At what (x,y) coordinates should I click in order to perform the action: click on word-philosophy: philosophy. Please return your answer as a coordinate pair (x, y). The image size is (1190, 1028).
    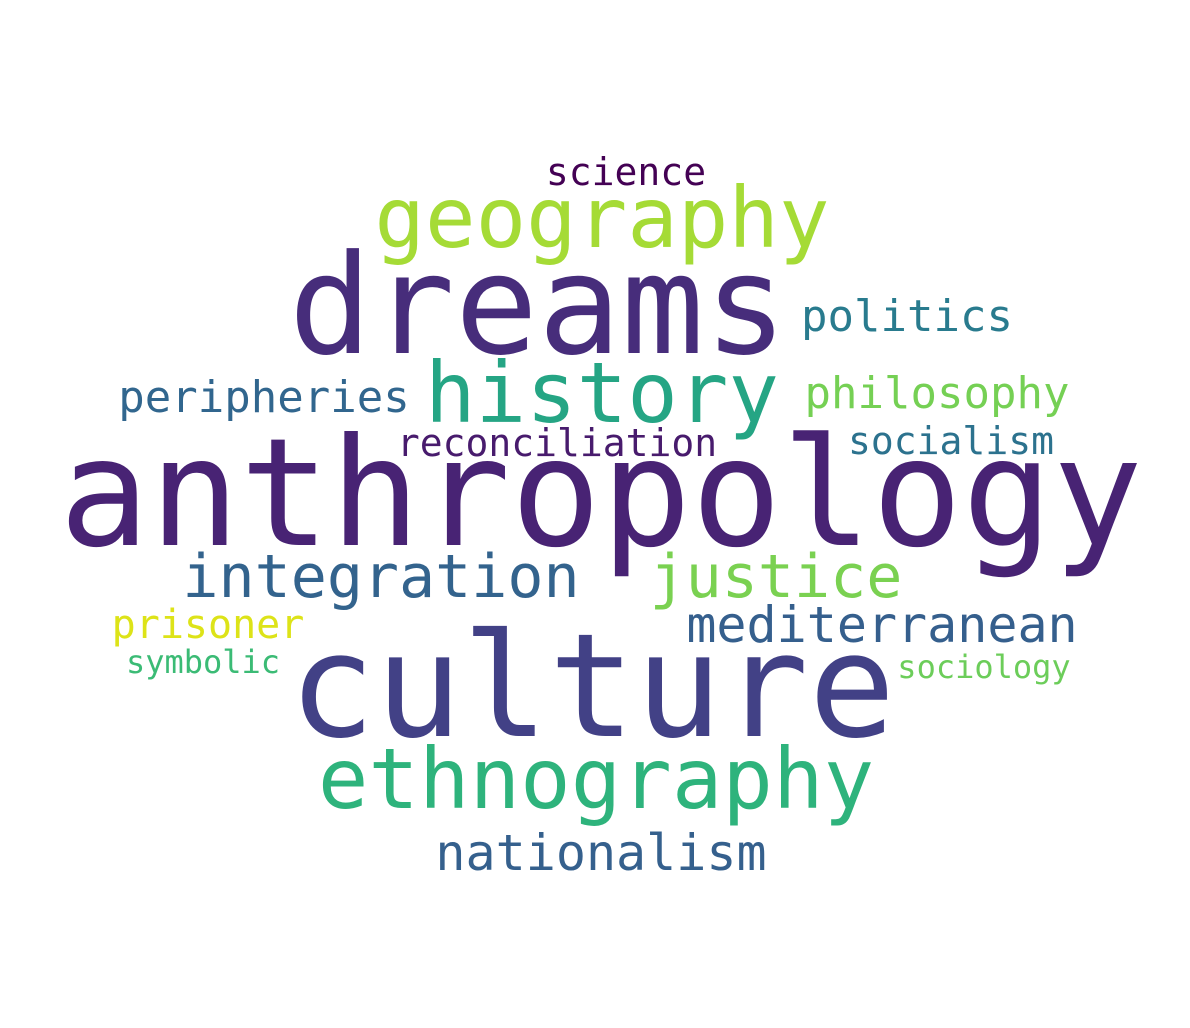
    Looking at the image, I should click on (937, 393).